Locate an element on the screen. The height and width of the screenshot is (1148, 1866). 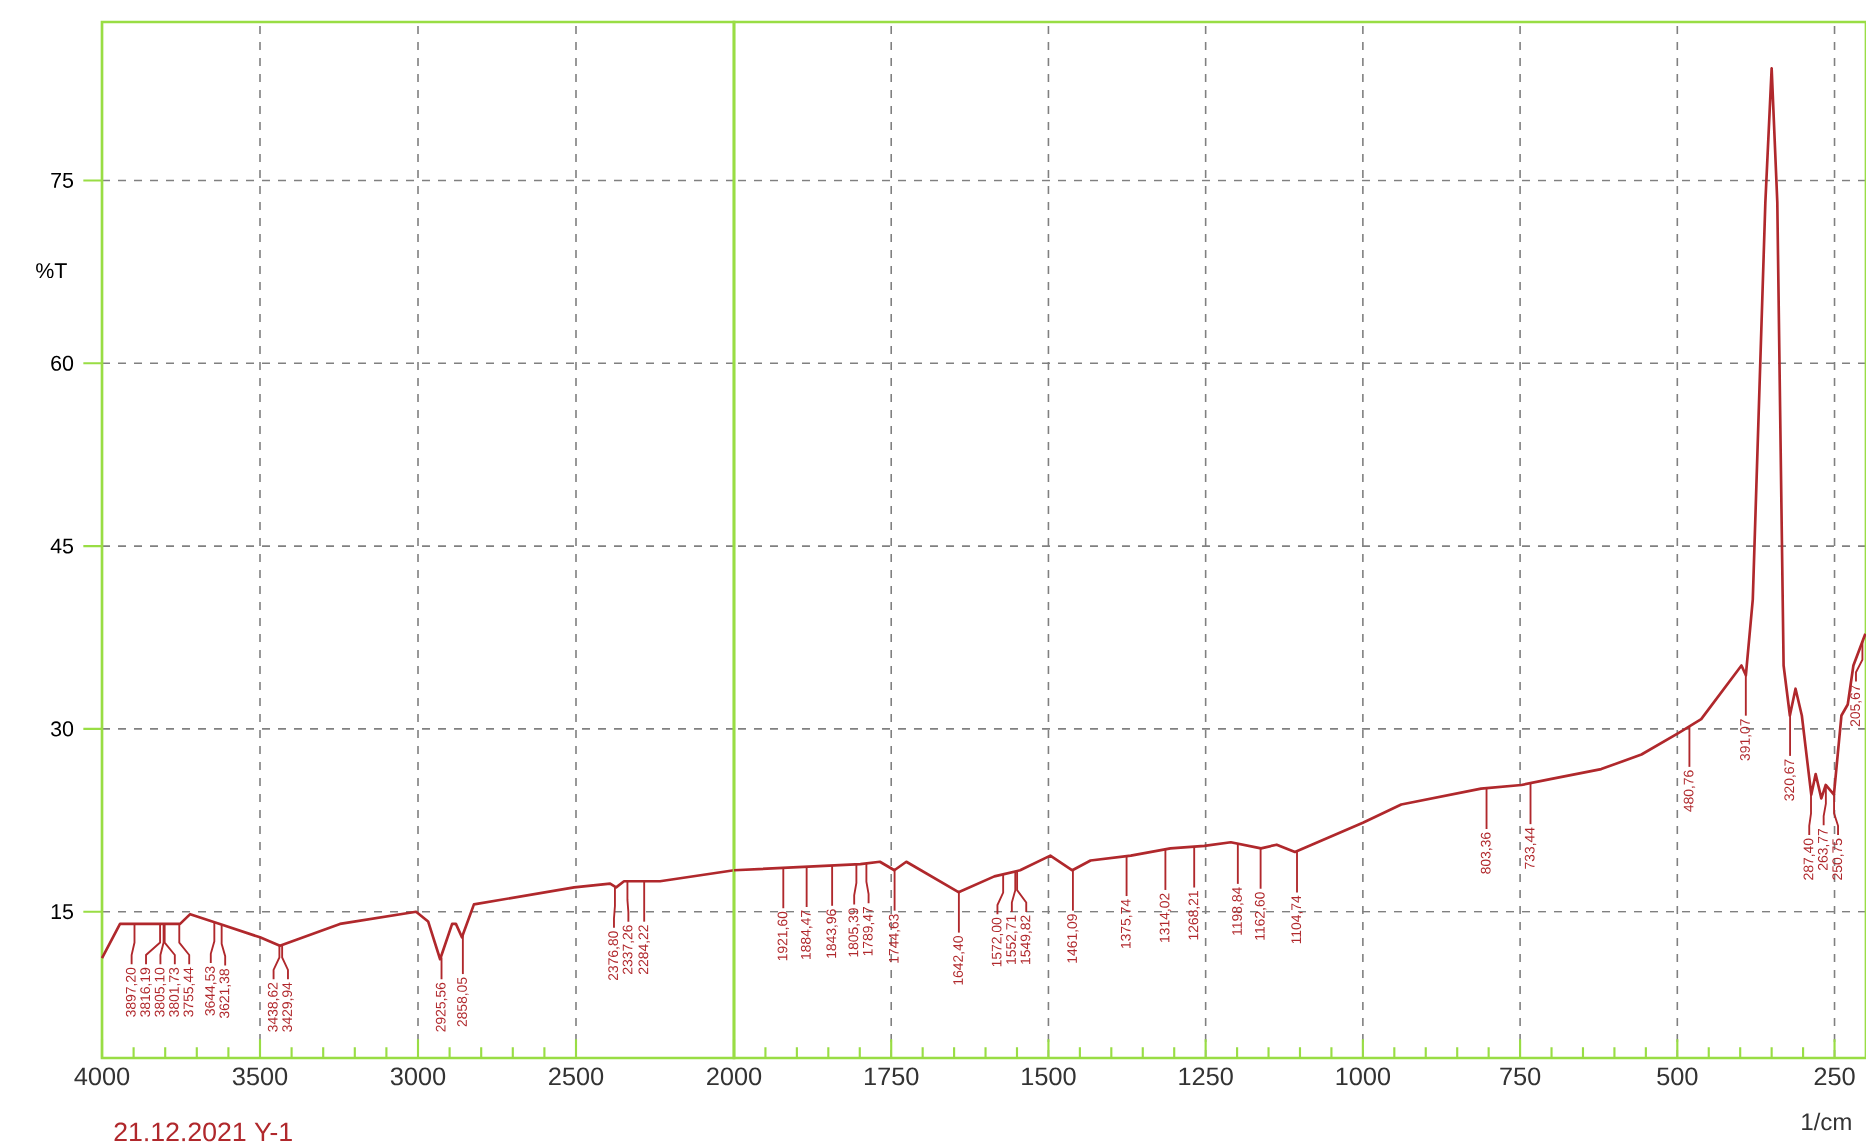
x-tick-label: 4000 is located at coordinates (102, 1076).